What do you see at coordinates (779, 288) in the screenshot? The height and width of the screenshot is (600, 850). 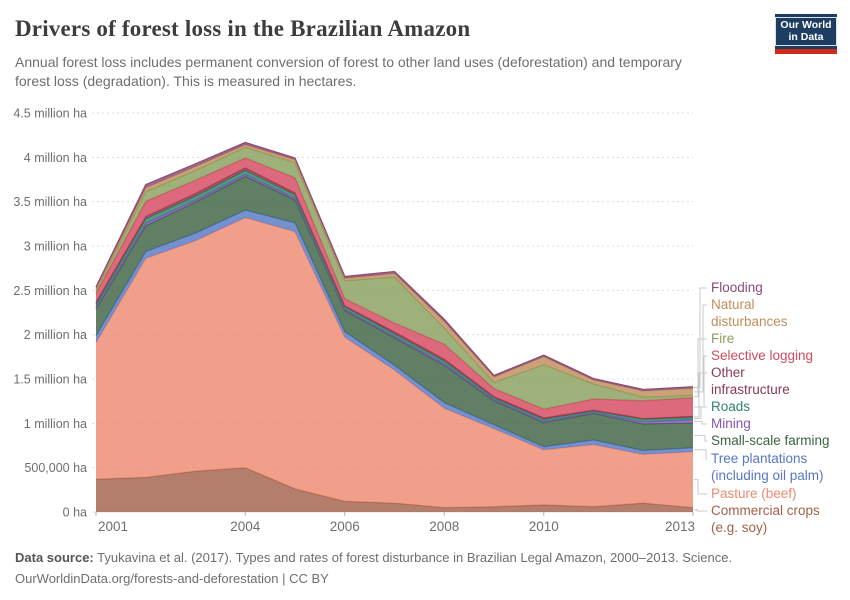 I see `legend-item-flooding: Flooding` at bounding box center [779, 288].